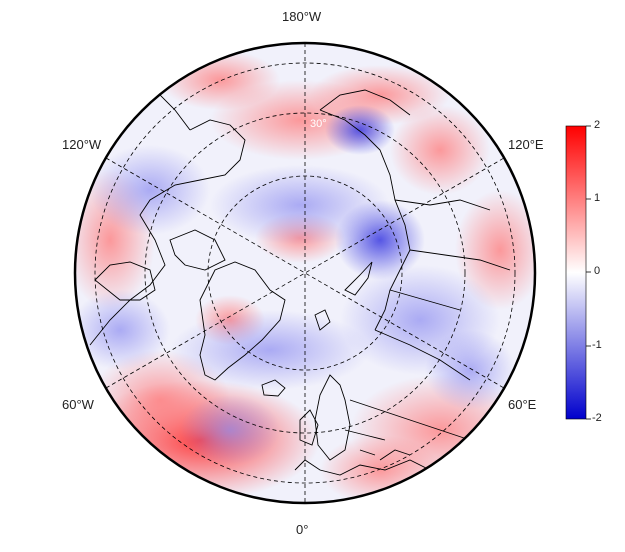  Describe the element at coordinates (576, 272) in the screenshot. I see `colorbar` at that location.